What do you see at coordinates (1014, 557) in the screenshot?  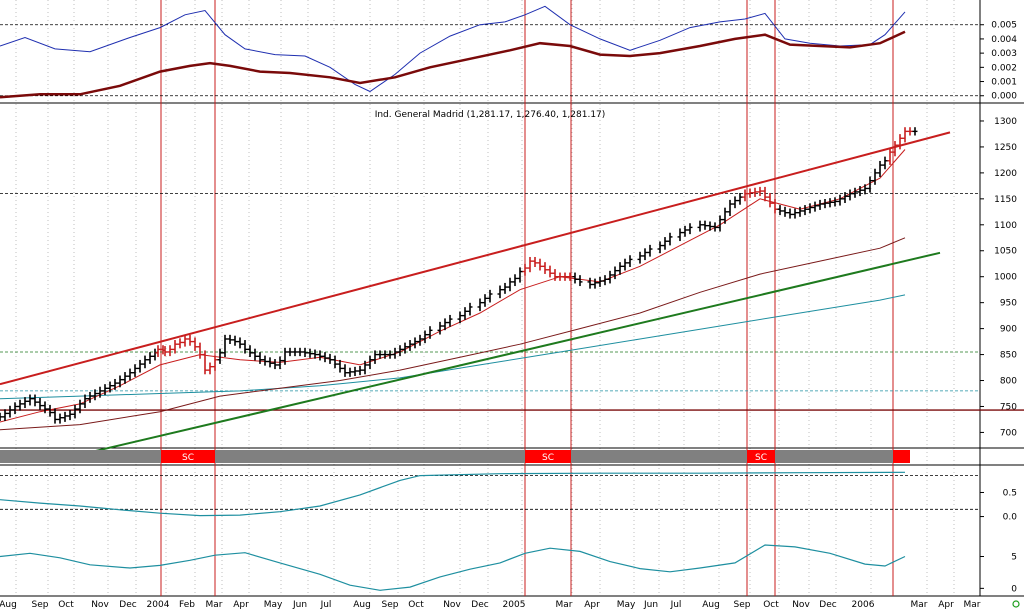 I see `y-tick-label: 5` at bounding box center [1014, 557].